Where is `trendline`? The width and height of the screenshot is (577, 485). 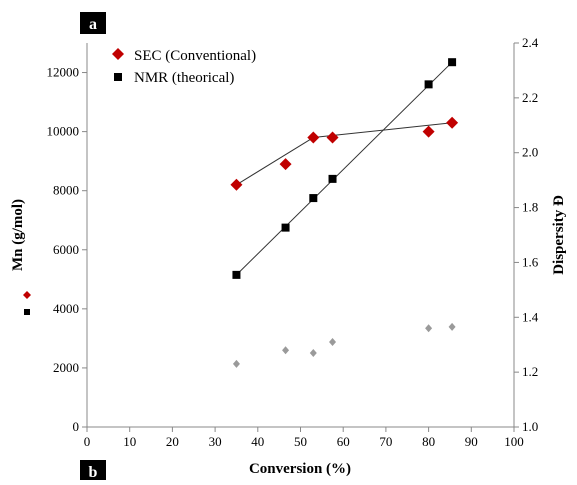 trendline is located at coordinates (275, 161).